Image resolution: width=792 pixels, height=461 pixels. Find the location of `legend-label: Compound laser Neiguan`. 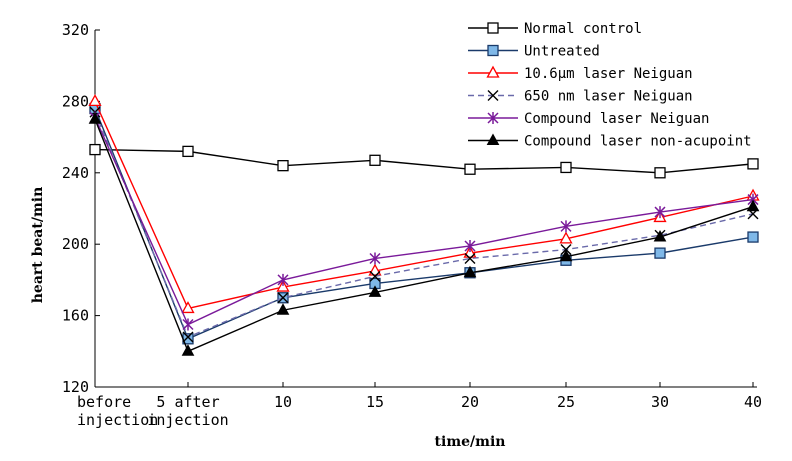

legend-label: Compound laser Neiguan is located at coordinates (616, 119).